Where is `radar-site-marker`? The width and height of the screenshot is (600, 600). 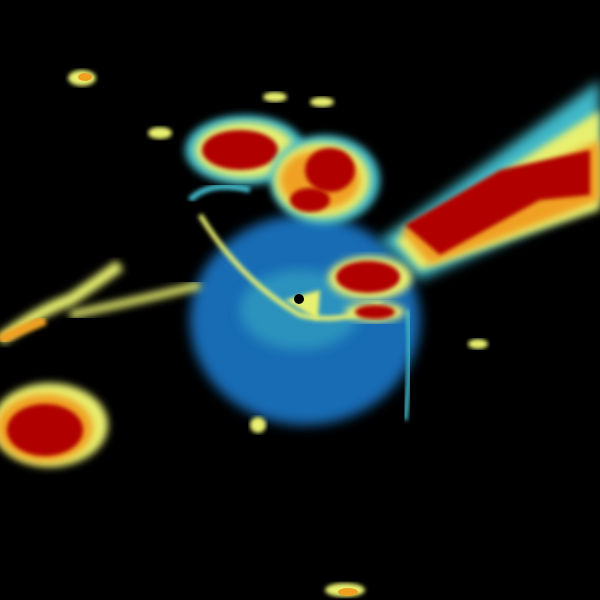 radar-site-marker is located at coordinates (299, 299).